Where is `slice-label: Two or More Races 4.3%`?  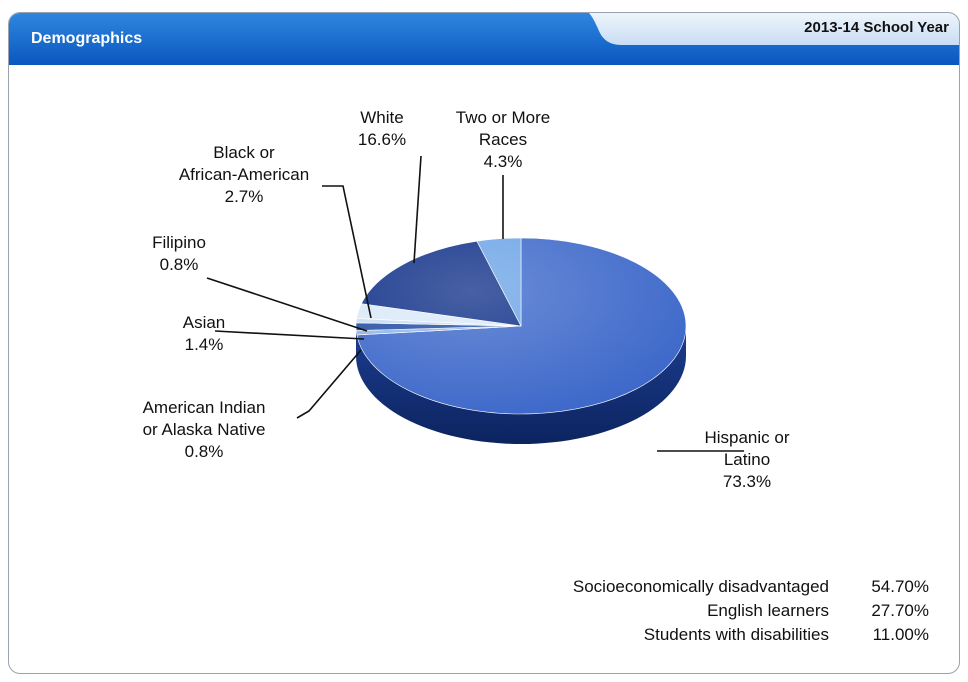
slice-label: Two or More Races 4.3% is located at coordinates (503, 139).